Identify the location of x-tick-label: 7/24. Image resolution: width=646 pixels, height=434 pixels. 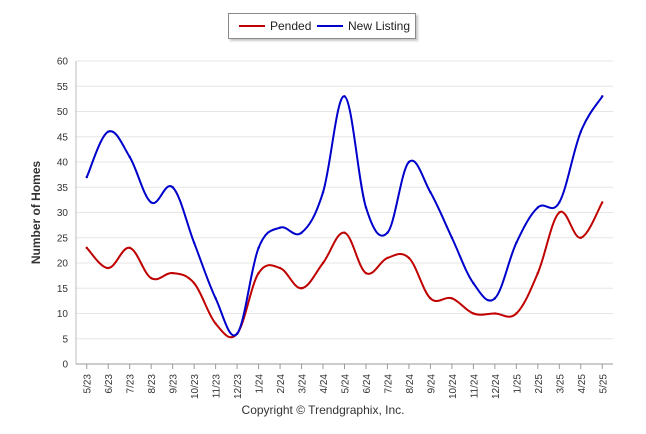
(388, 384).